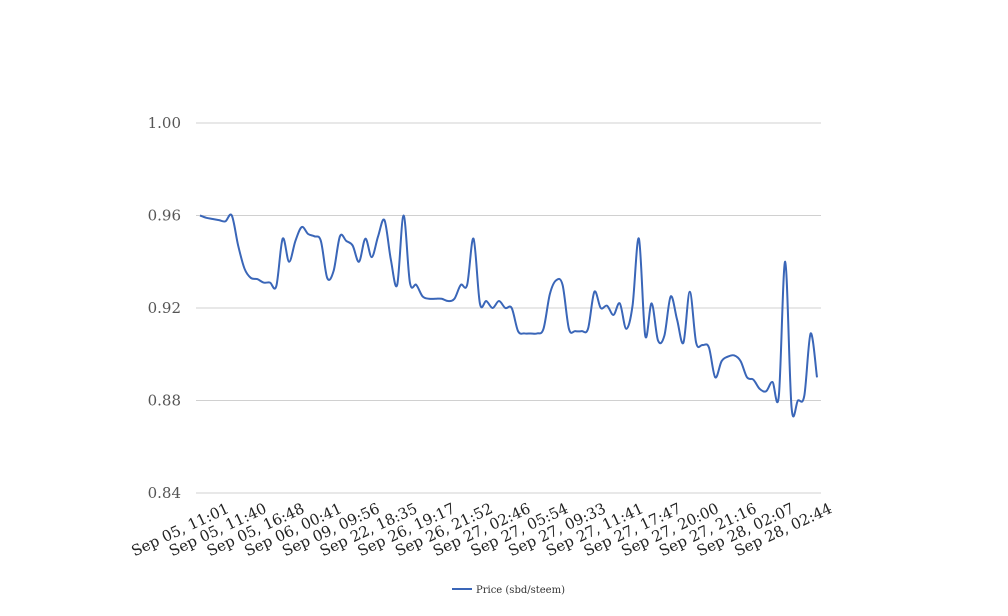 This screenshot has width=1008, height=616. What do you see at coordinates (164, 216) in the screenshot?
I see `y-tick-label: 0.96` at bounding box center [164, 216].